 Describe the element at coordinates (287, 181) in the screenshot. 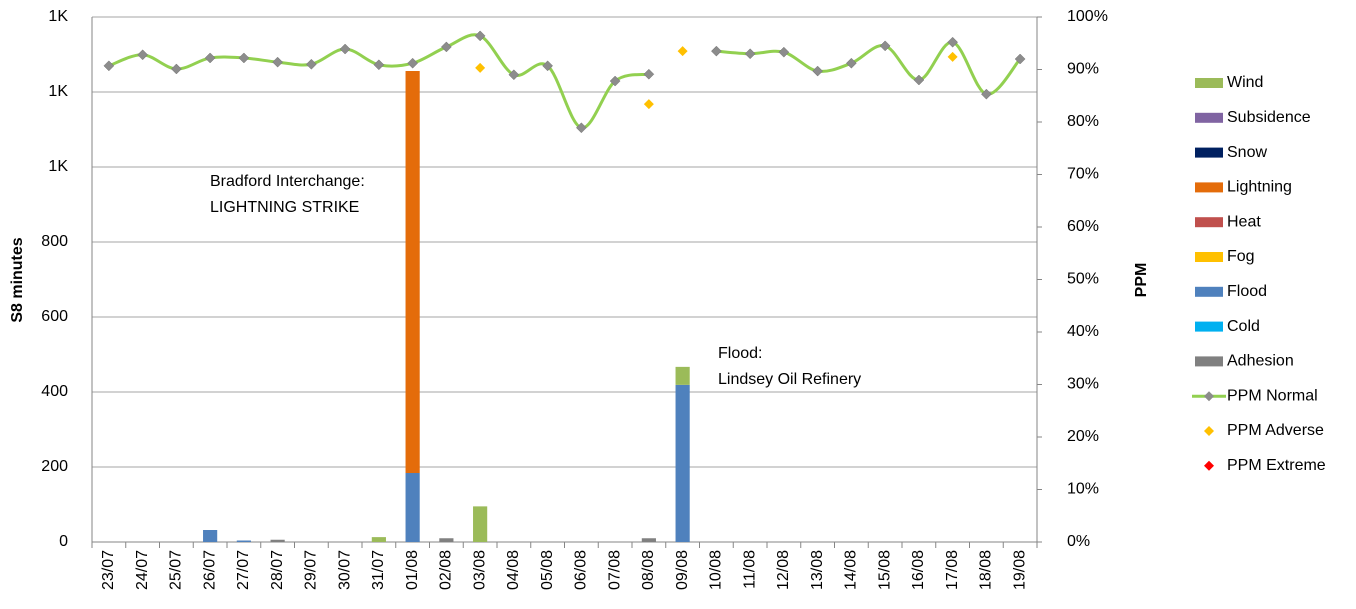

I see `annotation: Bradford Interchange:` at that location.